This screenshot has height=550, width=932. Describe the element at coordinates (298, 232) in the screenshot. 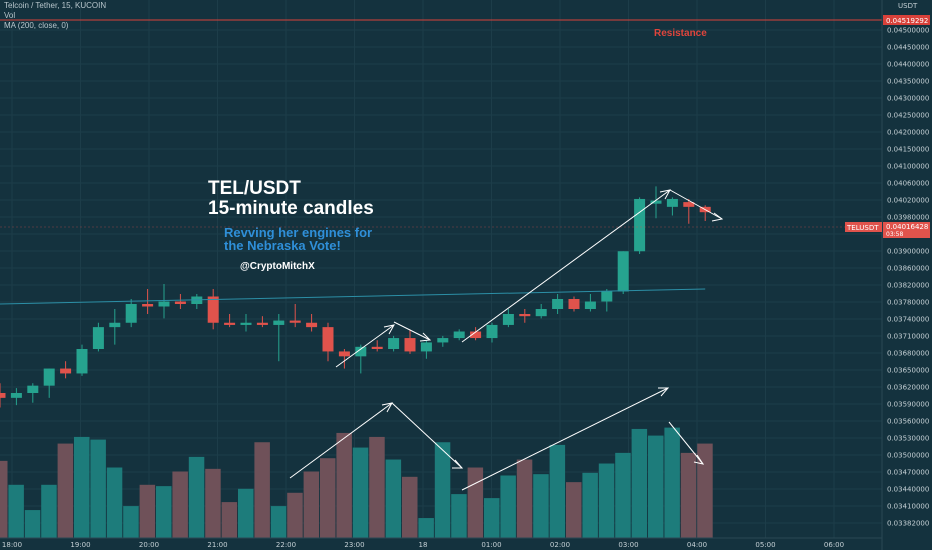

I see `subtitle-line1: Revving her engines for` at that location.